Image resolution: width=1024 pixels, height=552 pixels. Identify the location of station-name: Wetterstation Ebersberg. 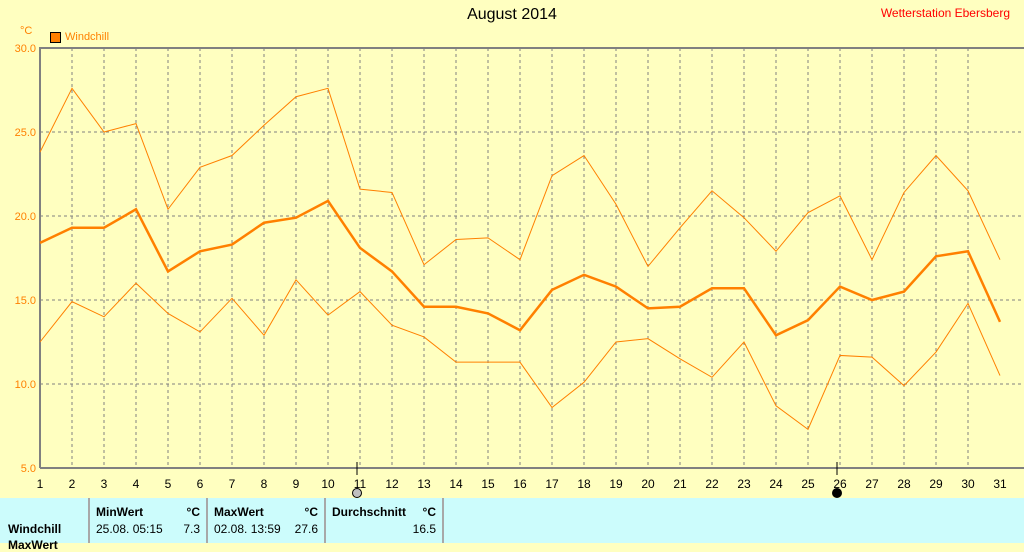
(945, 13).